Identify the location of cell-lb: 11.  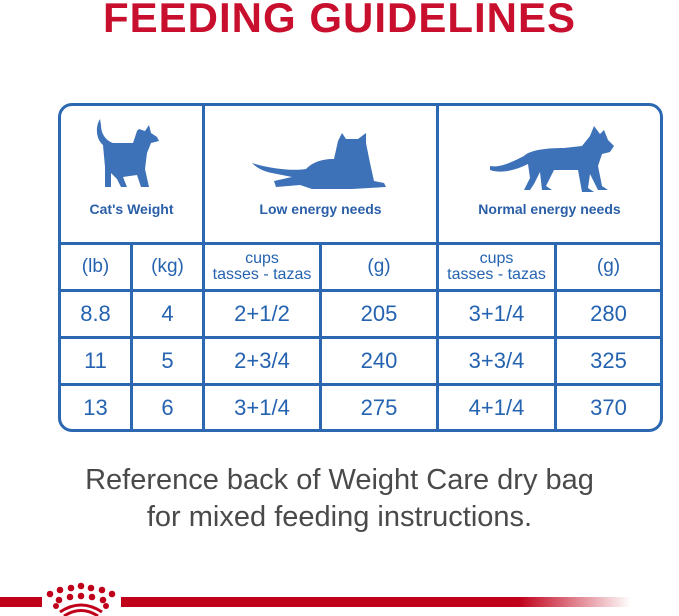
(95, 360).